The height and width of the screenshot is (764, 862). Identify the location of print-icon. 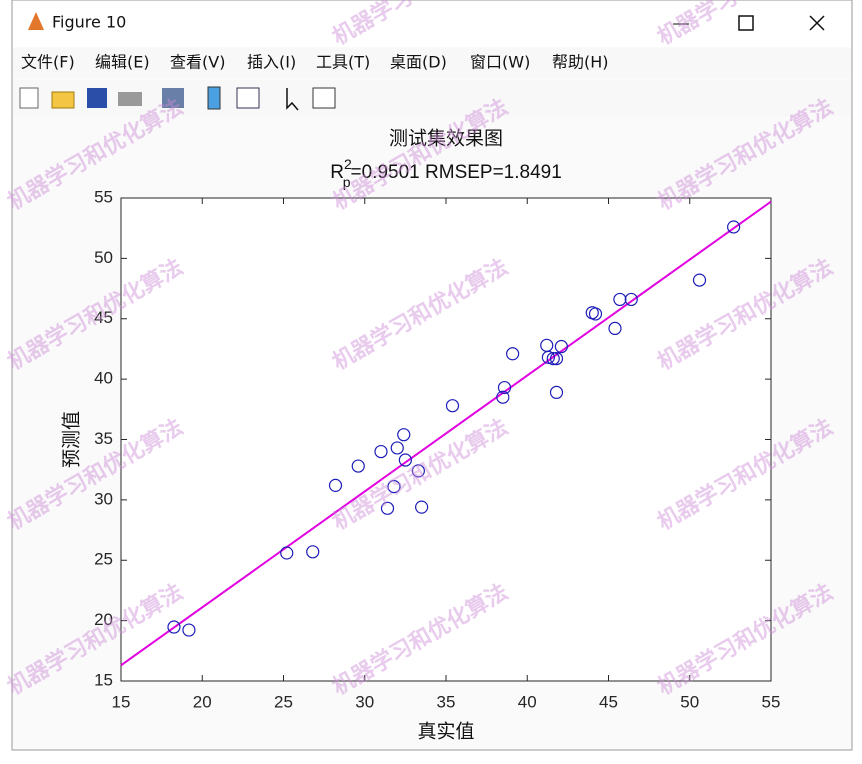
(130, 99).